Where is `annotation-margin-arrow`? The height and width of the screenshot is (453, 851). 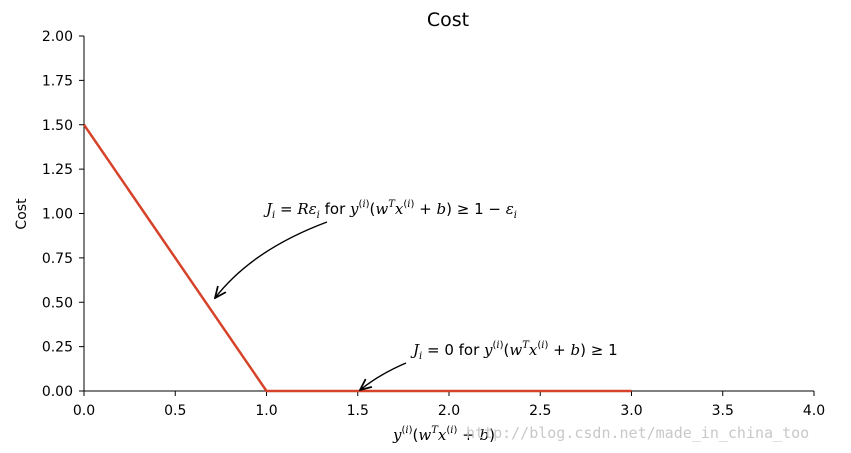 annotation-margin-arrow is located at coordinates (271, 259).